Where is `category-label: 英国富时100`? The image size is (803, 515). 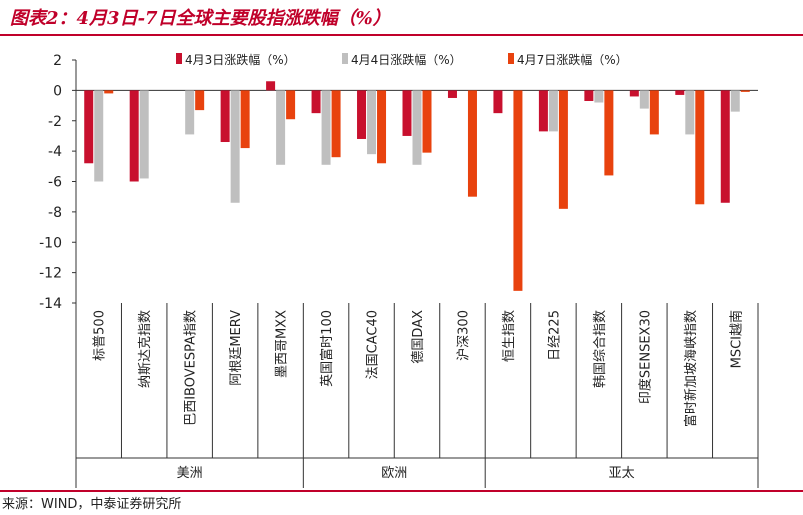
category-label: 英国富时100 is located at coordinates (327, 348).